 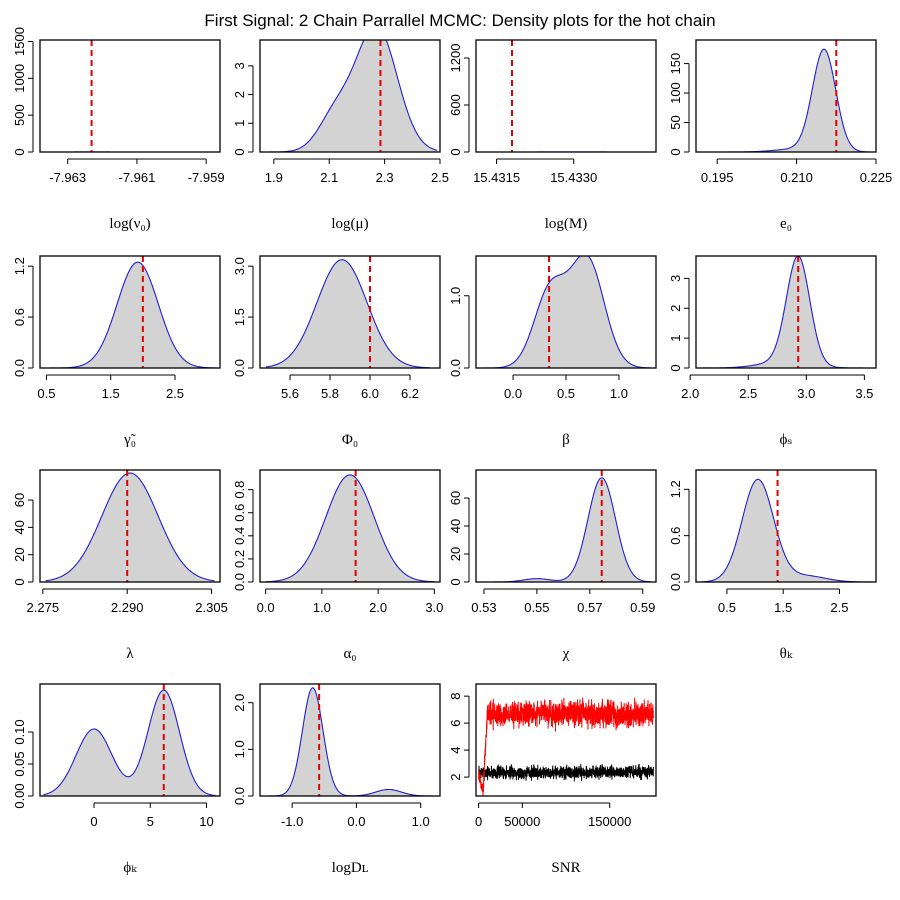 I want to click on y-tick-label-phiK: 0.05, so click(x=19, y=763).